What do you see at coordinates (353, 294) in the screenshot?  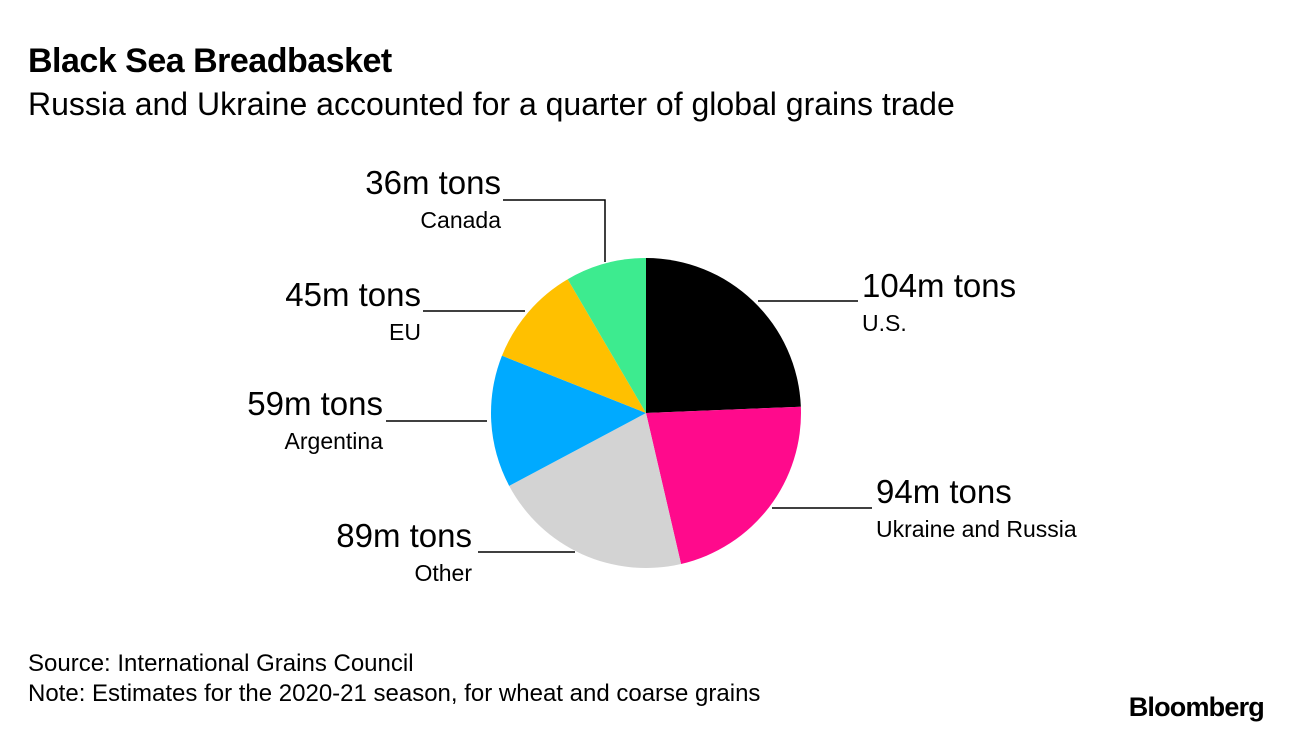 I see `value-label-eu: 45m tons` at bounding box center [353, 294].